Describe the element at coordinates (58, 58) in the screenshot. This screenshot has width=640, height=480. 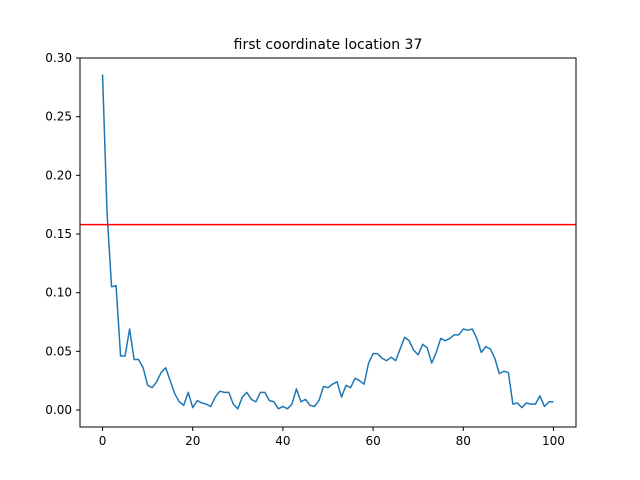
I see `y-tick-label: 0.30` at that location.